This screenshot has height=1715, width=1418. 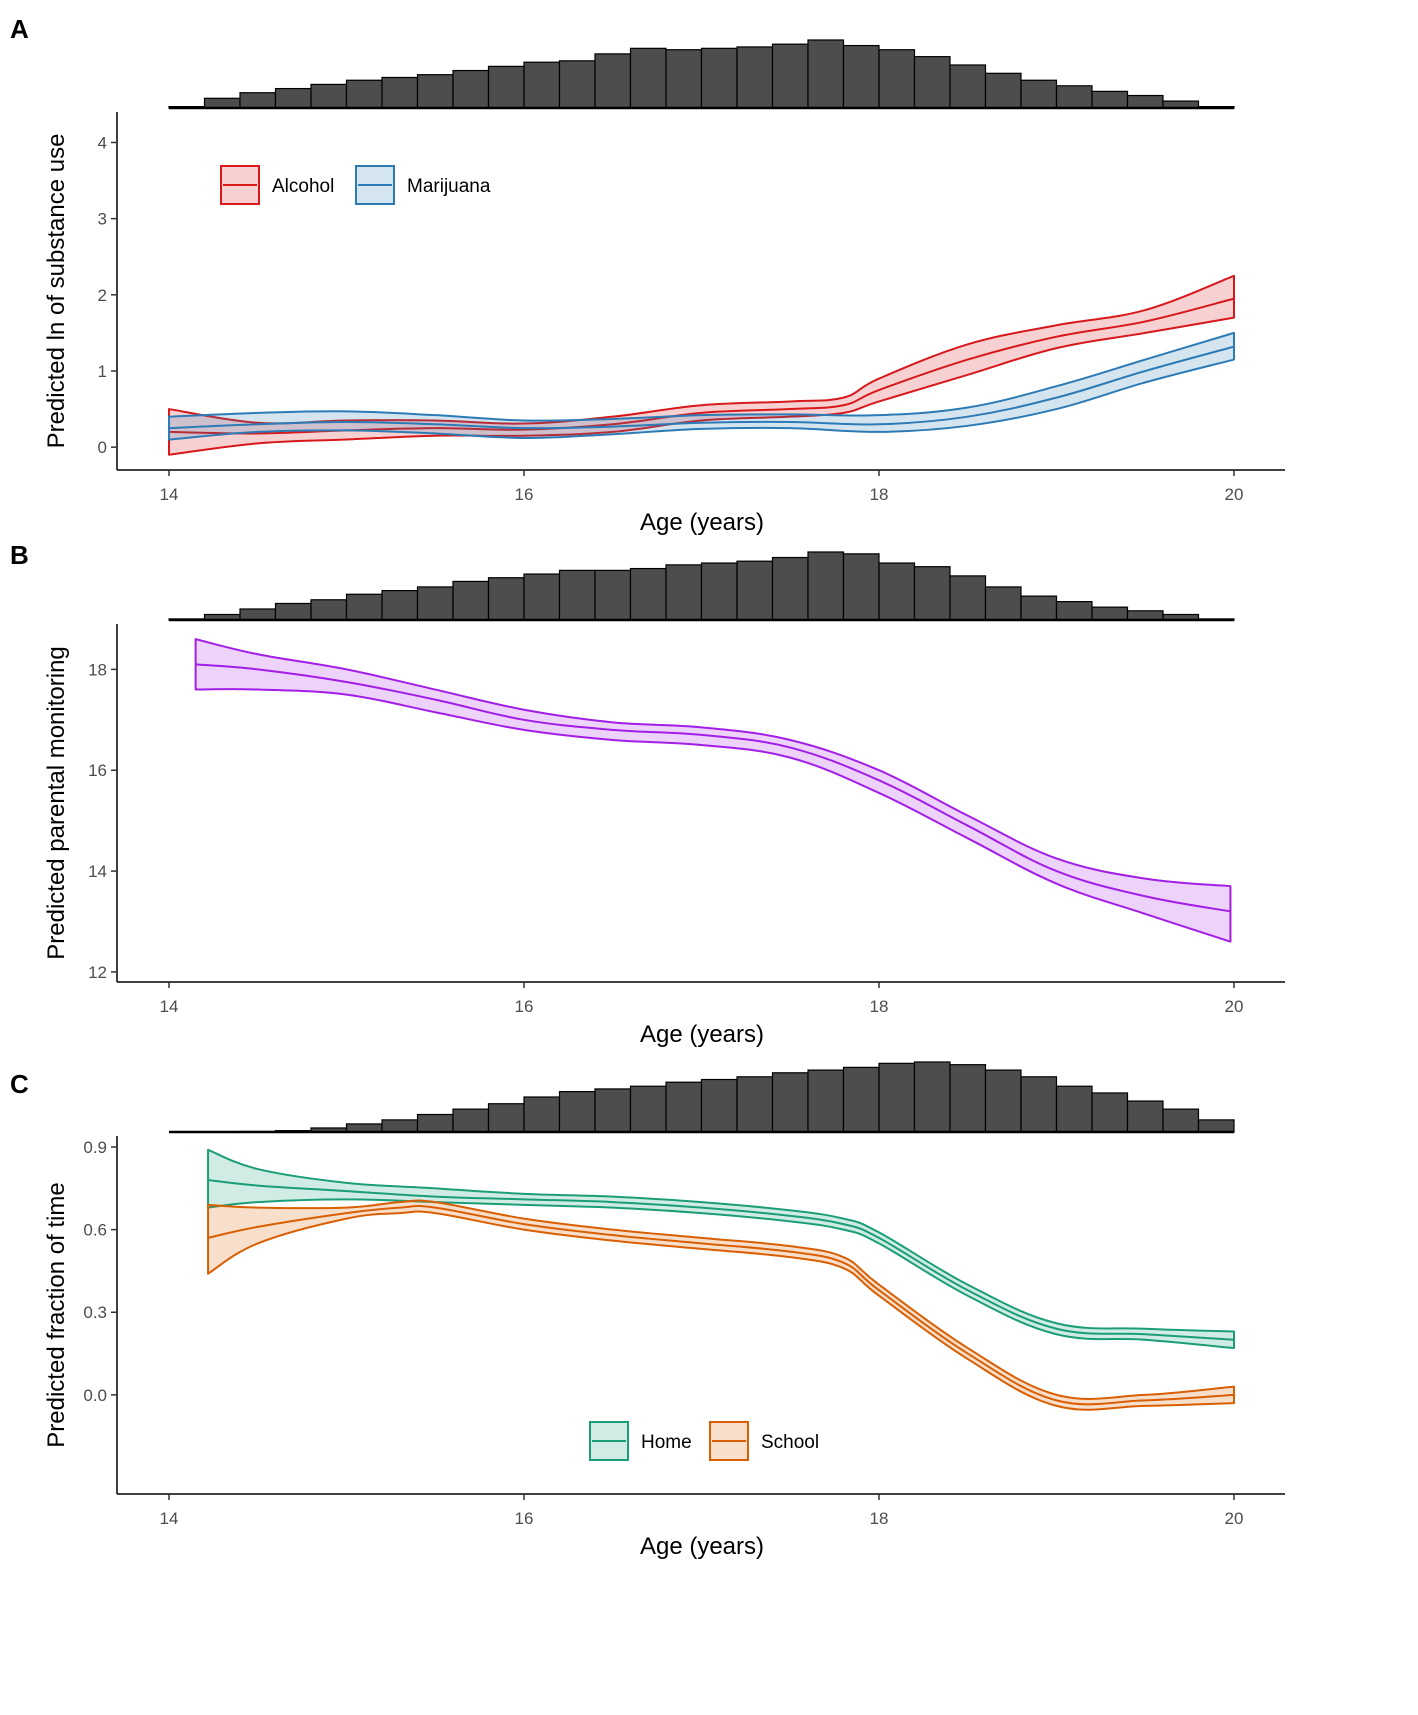 I want to click on panel-letter: C, so click(x=19, y=1084).